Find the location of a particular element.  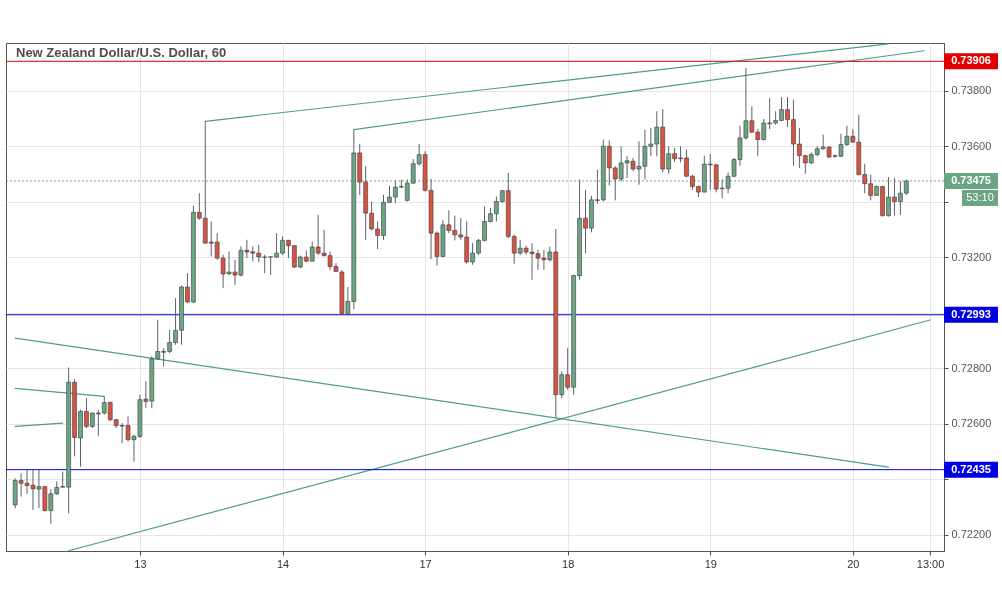

y-tick-label: 0.72600 is located at coordinates (971, 423).